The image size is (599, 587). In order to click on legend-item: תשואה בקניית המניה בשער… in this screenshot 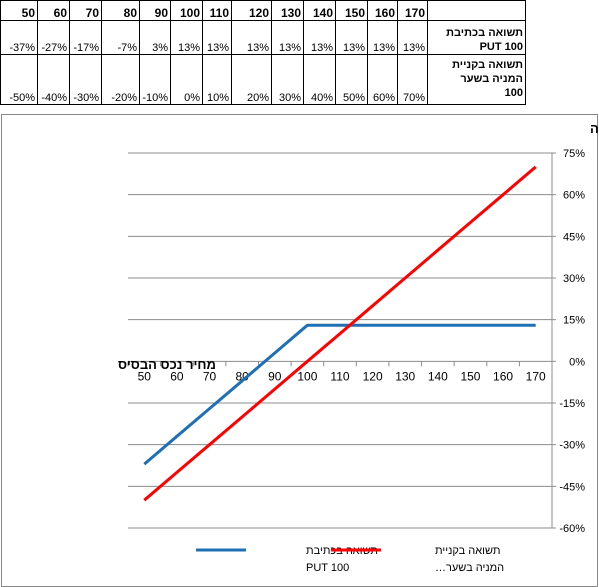, I will do `click(417, 559)`.